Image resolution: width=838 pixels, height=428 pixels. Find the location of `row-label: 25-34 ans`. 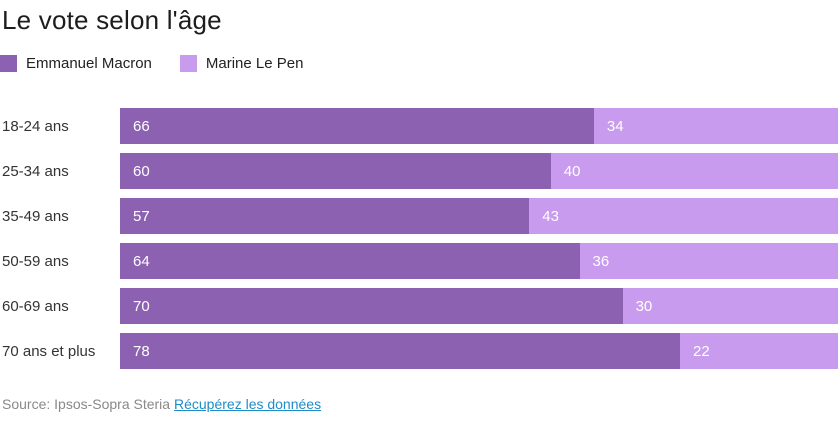

row-label: 25-34 ans is located at coordinates (35, 171).